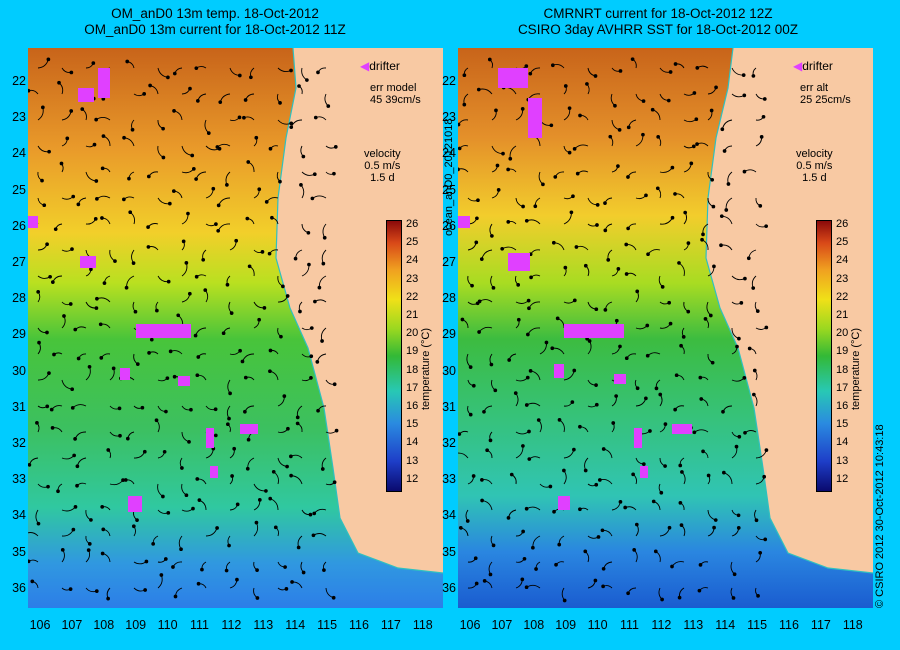 This screenshot has width=900, height=650. Describe the element at coordinates (19, 189) in the screenshot. I see `latitude-label: 25` at that location.